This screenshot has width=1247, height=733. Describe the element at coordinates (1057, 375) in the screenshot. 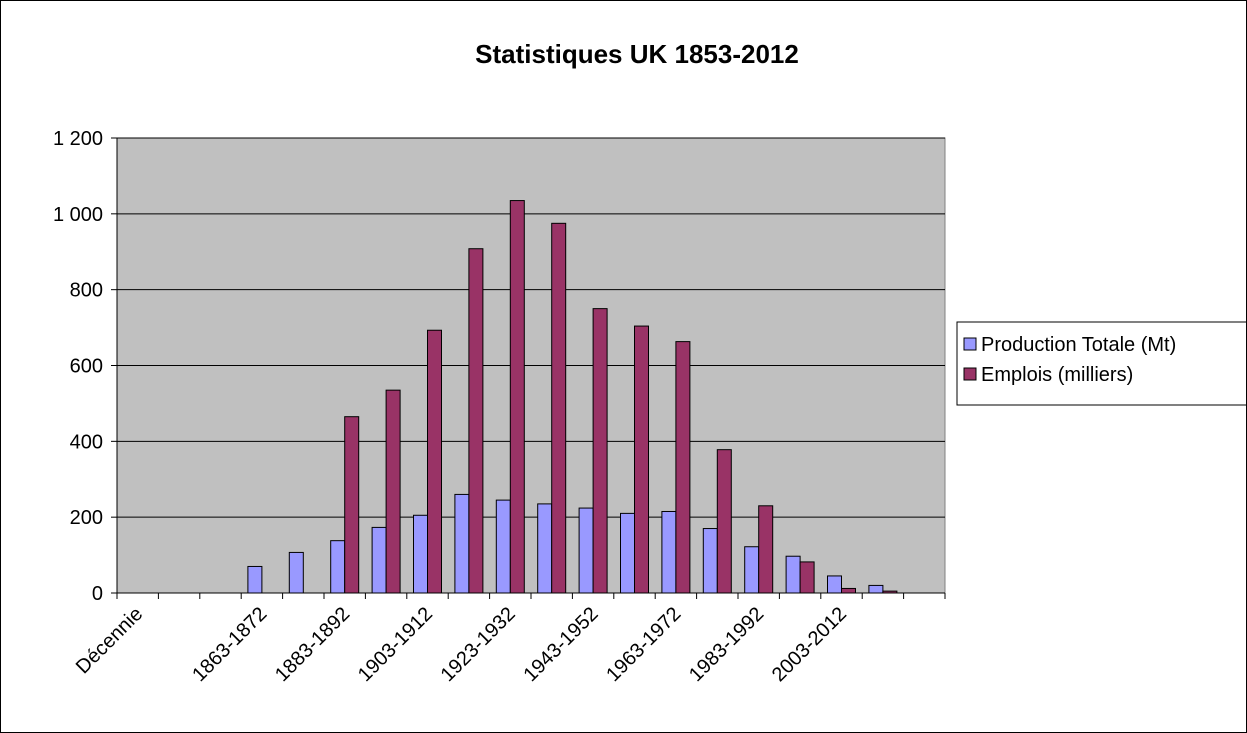

I see `legend-label-1: Emplois (milliers)` at that location.